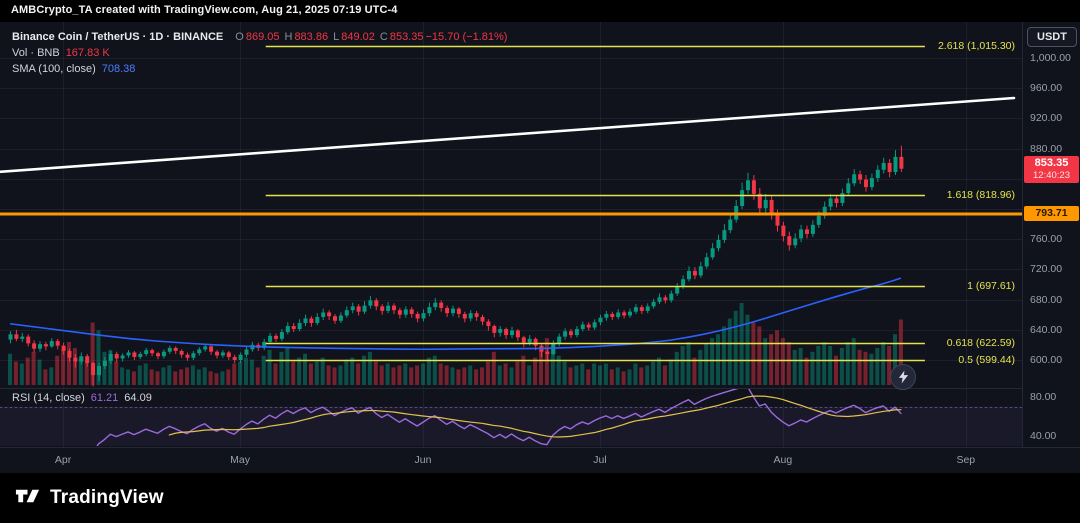  I want to click on time-axis-month-label: May, so click(240, 460).